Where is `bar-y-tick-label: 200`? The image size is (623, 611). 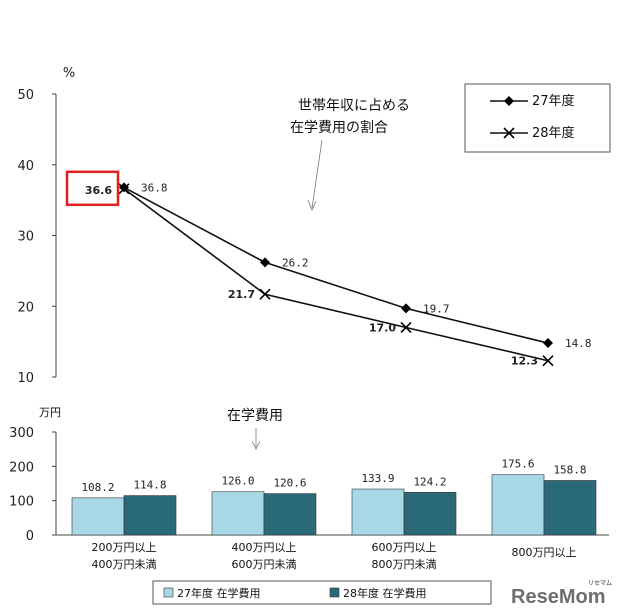 bar-y-tick-label: 200 is located at coordinates (21, 467).